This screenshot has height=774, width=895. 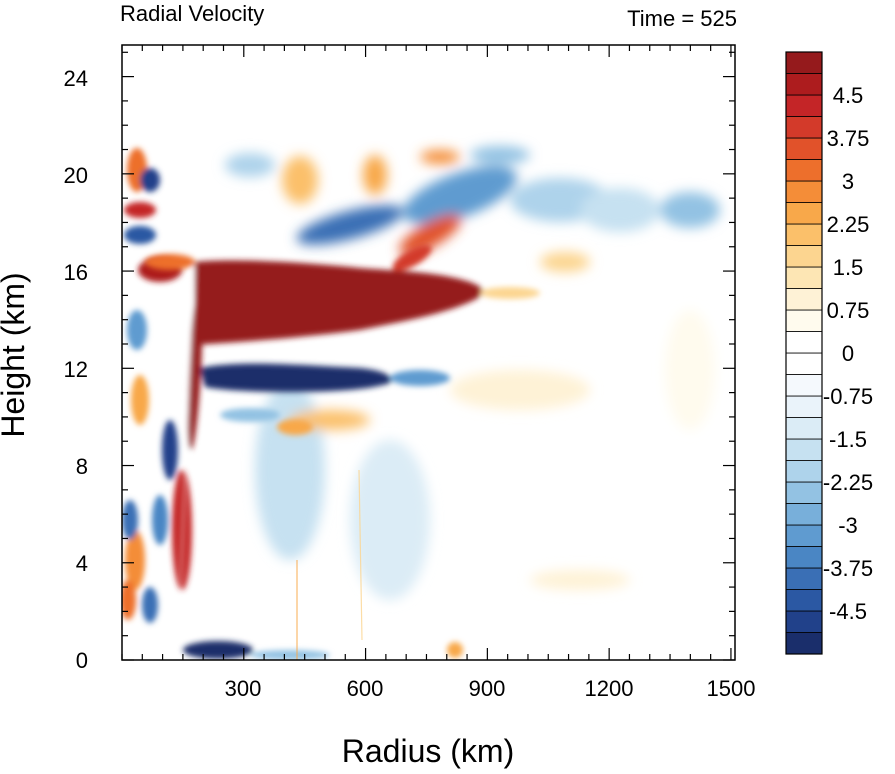 I want to click on y-tick-label: 20, so click(x=76, y=175).